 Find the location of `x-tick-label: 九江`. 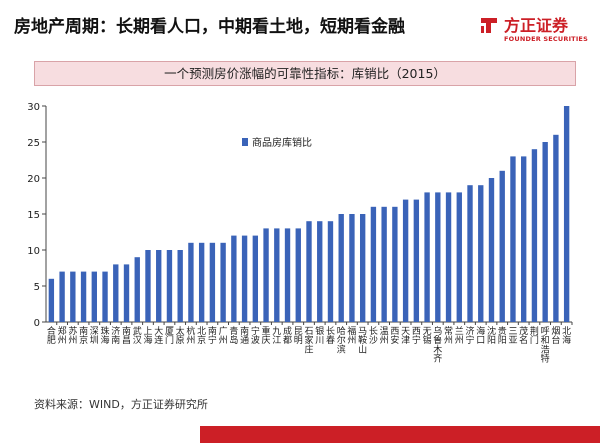

x-tick-label: 九江 is located at coordinates (276, 336).